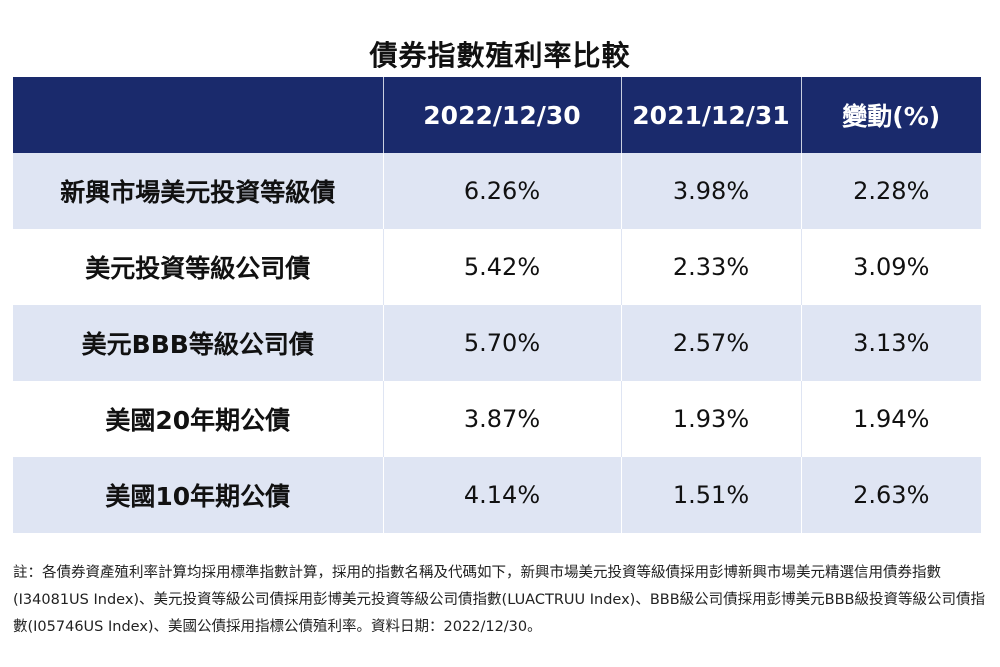 This screenshot has height=667, width=1000. What do you see at coordinates (710, 191) in the screenshot?
I see `cell-2021: 3.98%` at bounding box center [710, 191].